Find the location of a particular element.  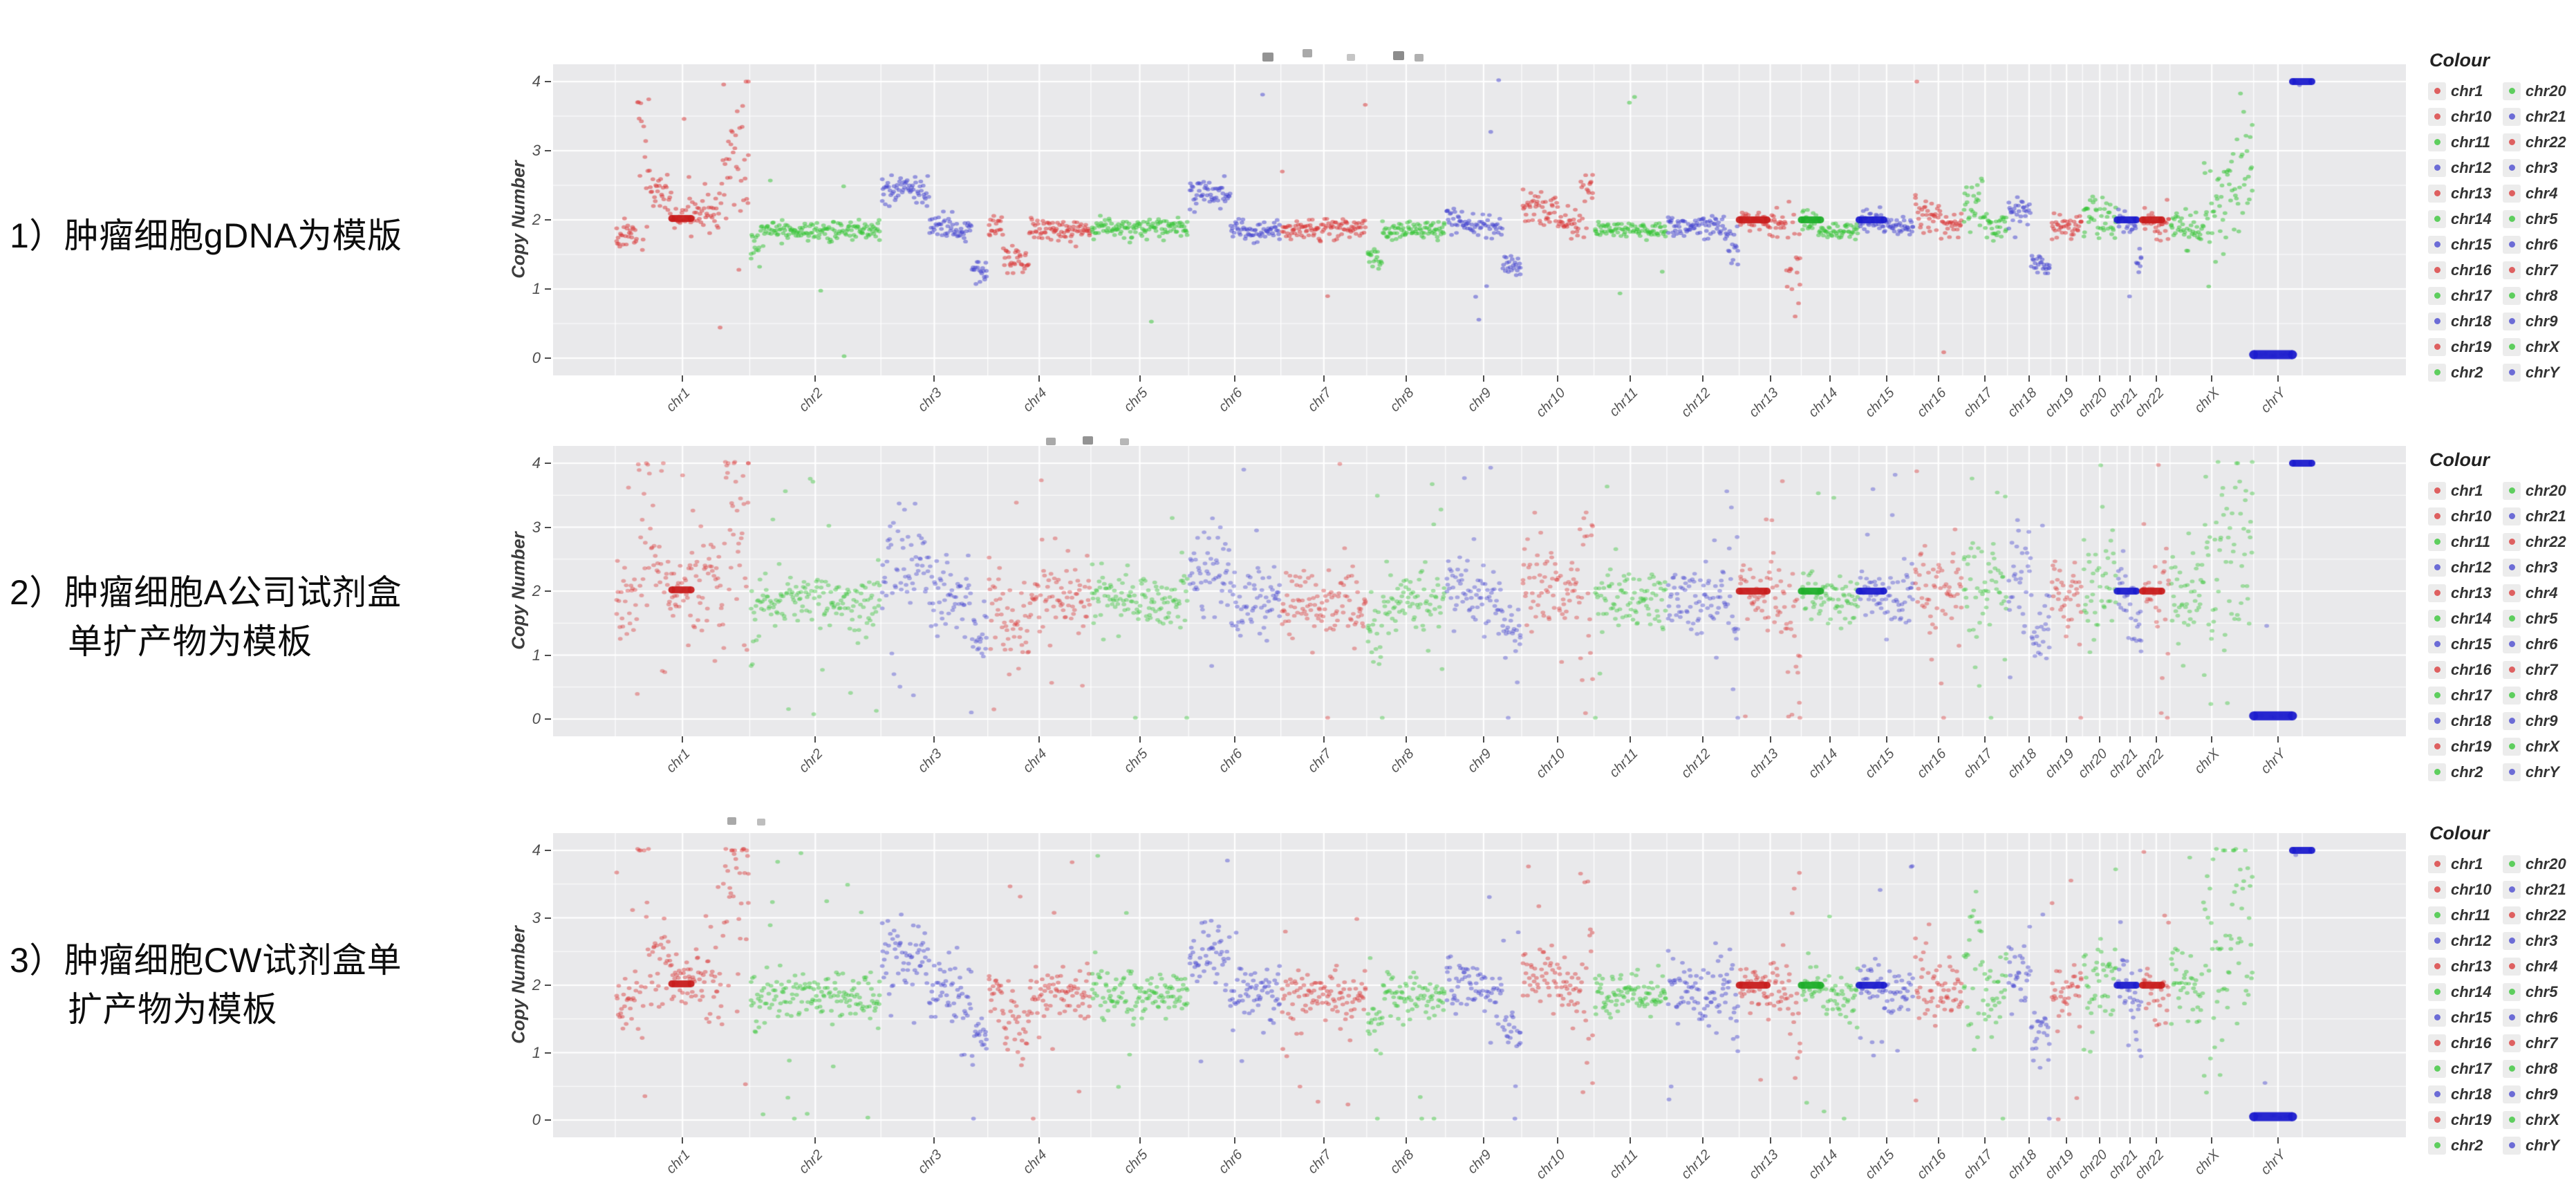

legend-item-chr17: chr17 is located at coordinates (2464, 296).